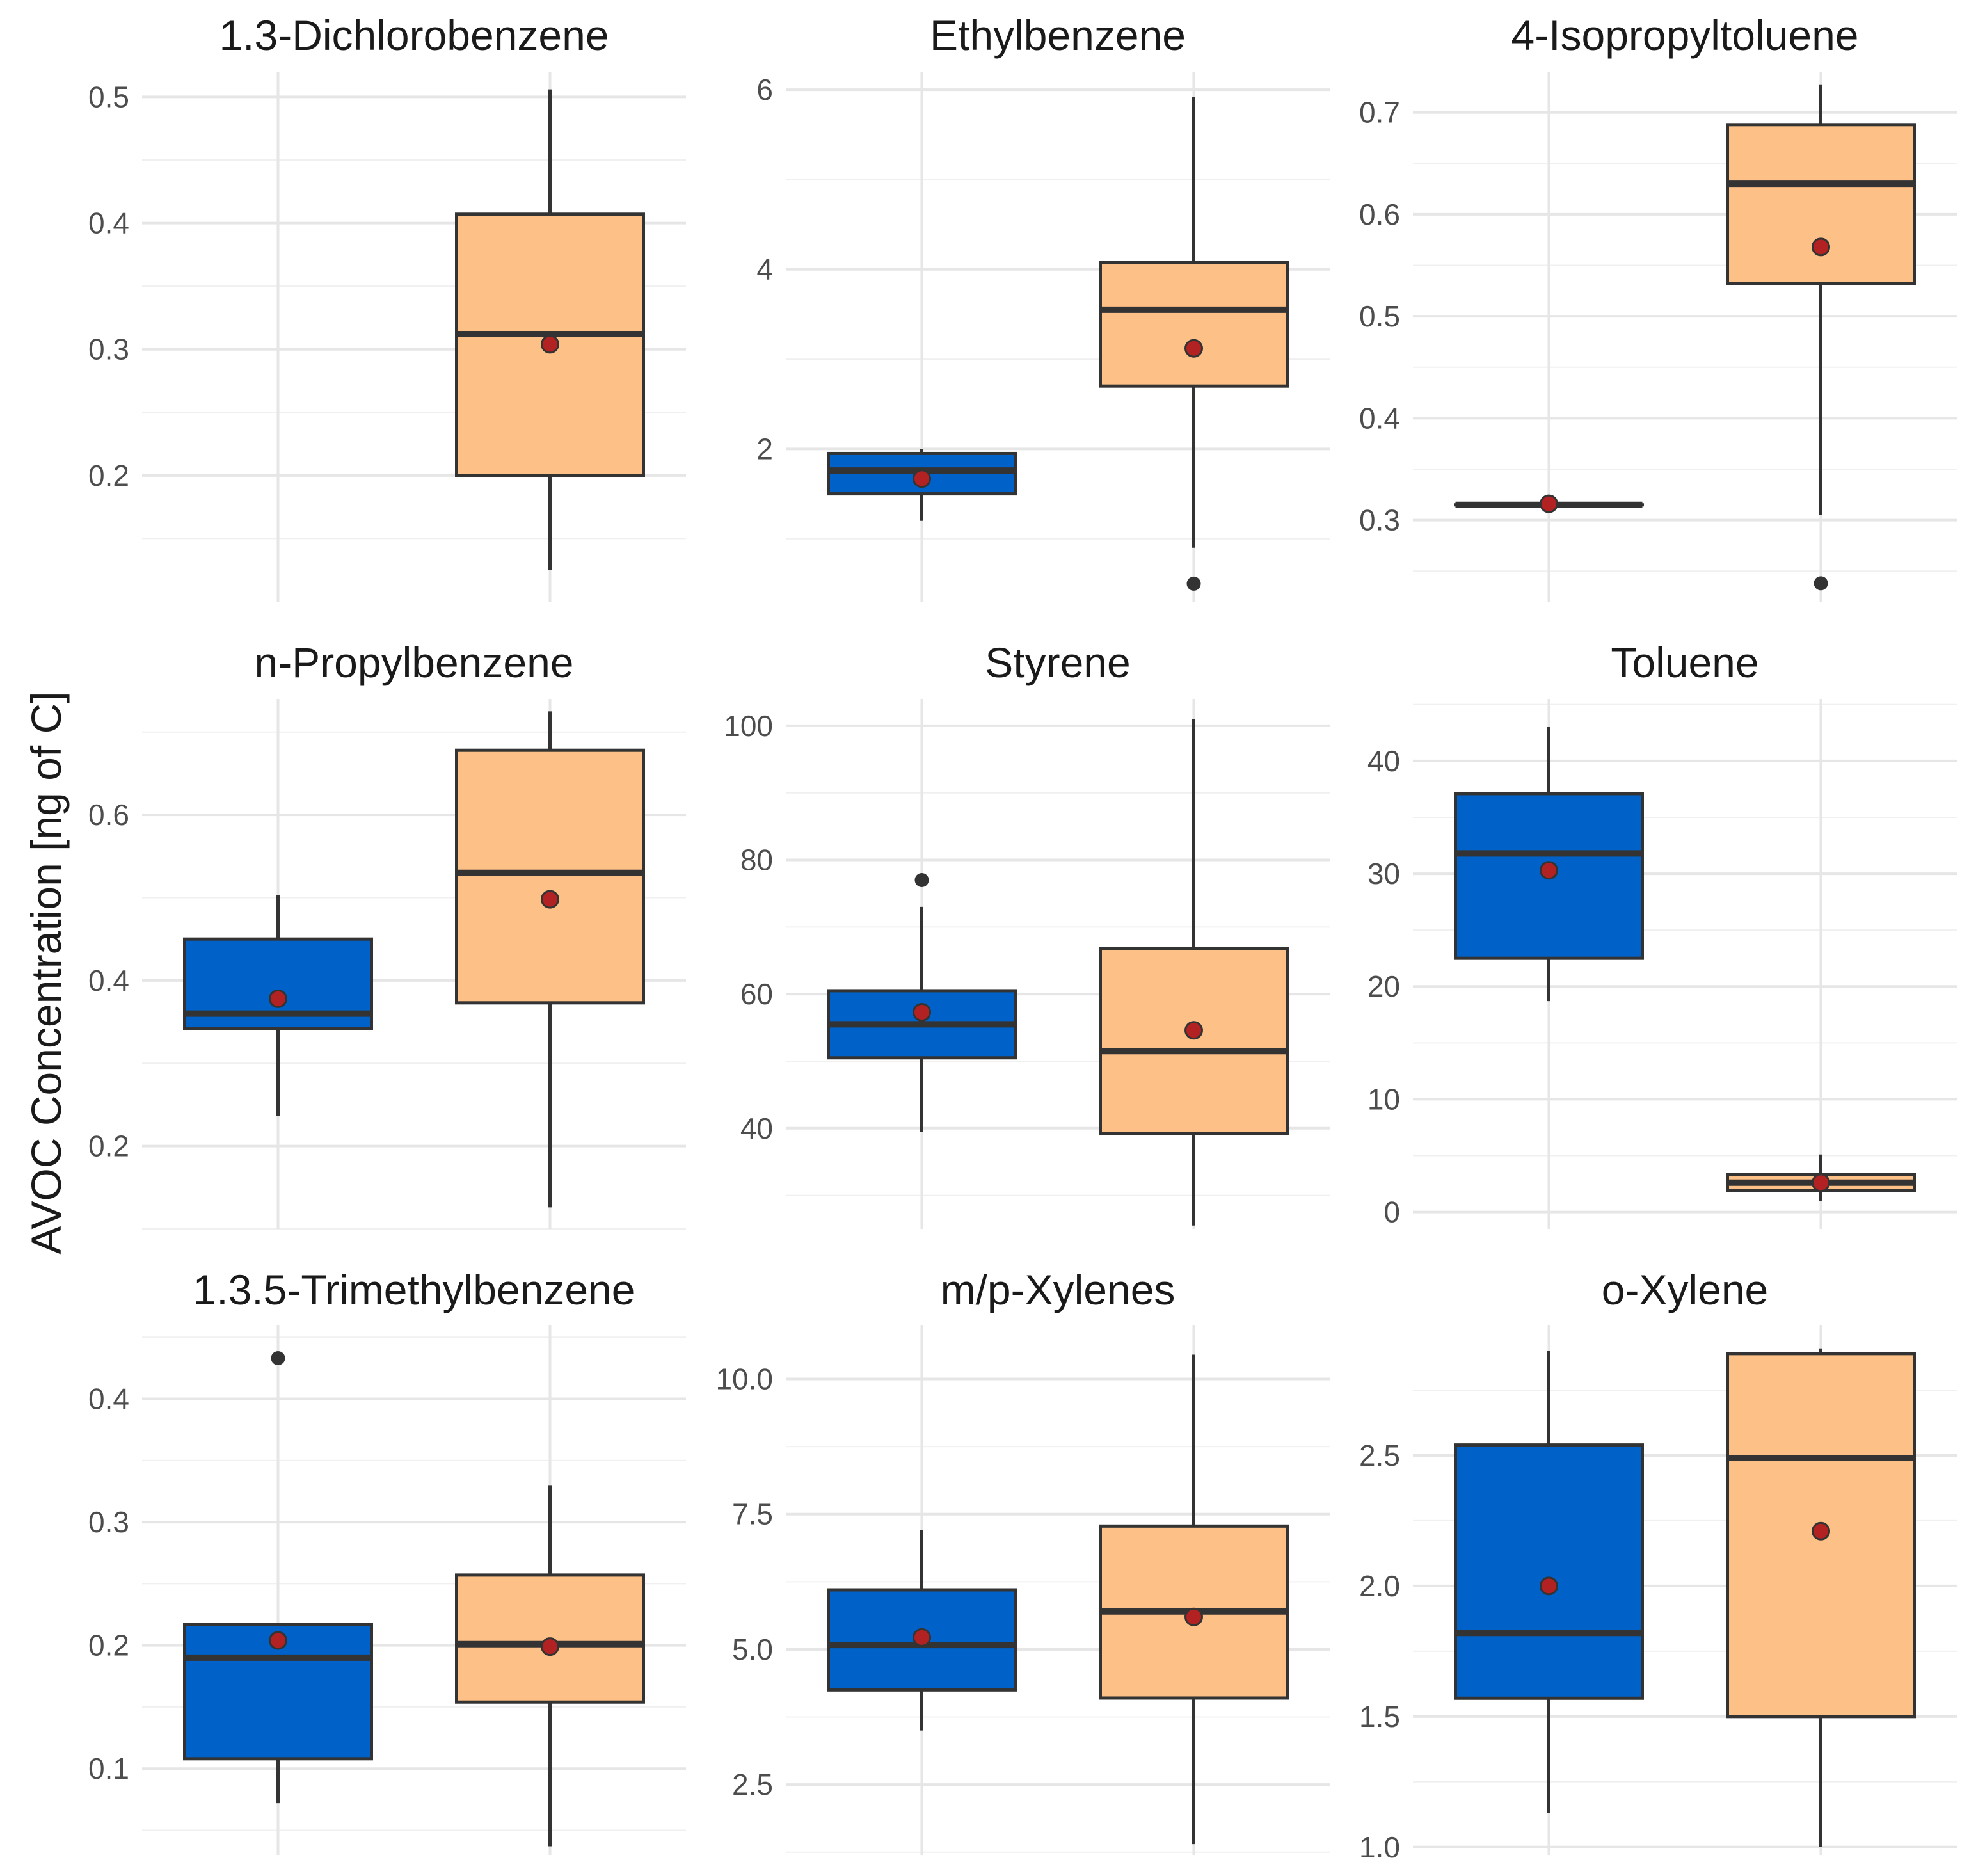 The width and height of the screenshot is (1969, 1876). What do you see at coordinates (387, 1560) in the screenshot?
I see `panel-7: 1.3.5-Trimethylbenzene 0.1 0.2 0.3 0.4` at bounding box center [387, 1560].